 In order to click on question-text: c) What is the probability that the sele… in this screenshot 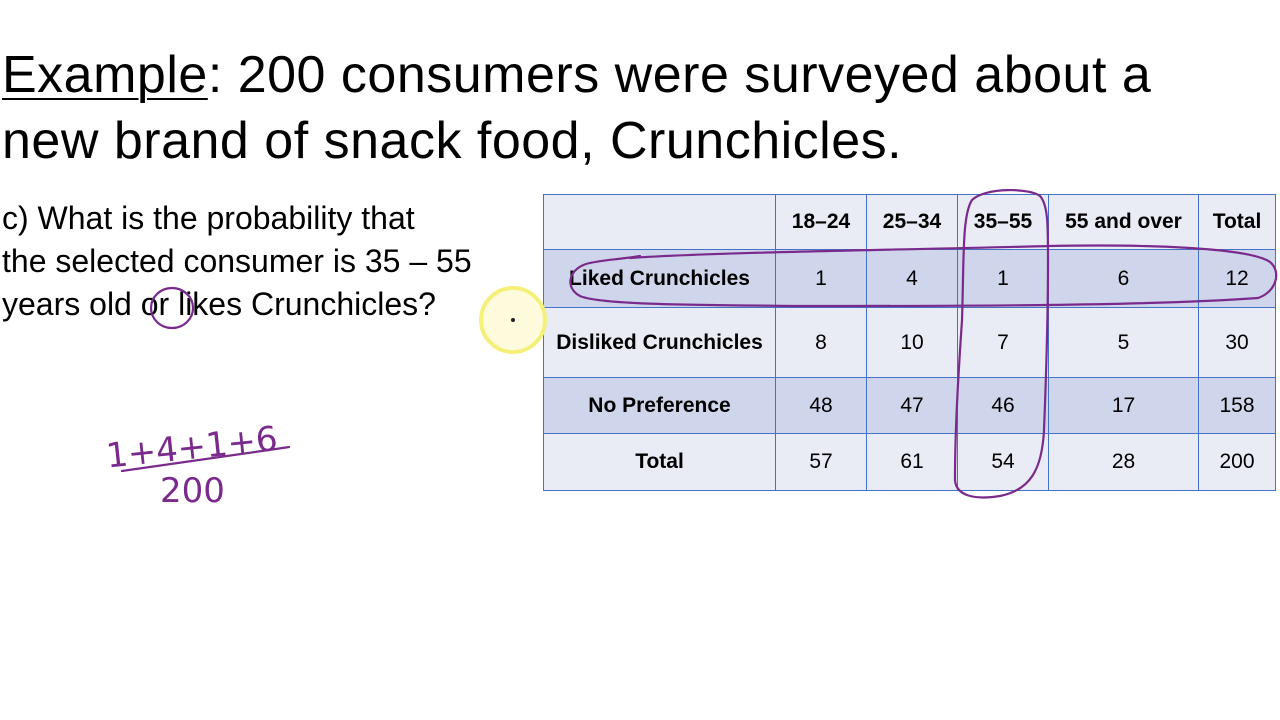, I will do `click(269, 261)`.